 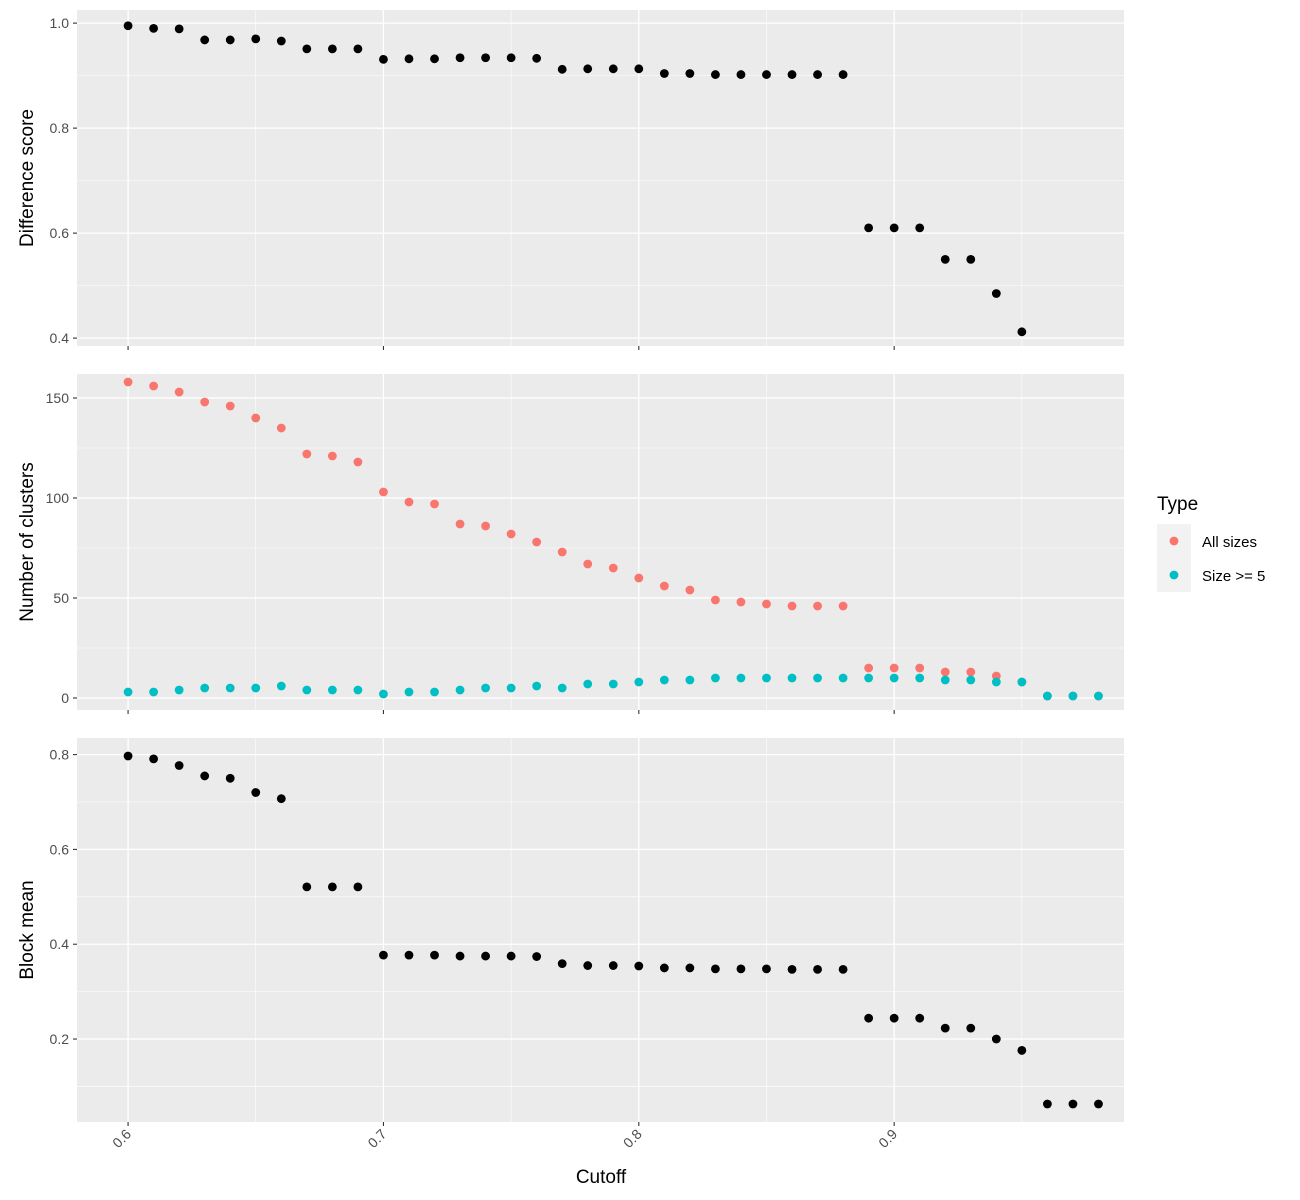 What do you see at coordinates (60, 1039) in the screenshot?
I see `y-tick-label: 0.2` at bounding box center [60, 1039].